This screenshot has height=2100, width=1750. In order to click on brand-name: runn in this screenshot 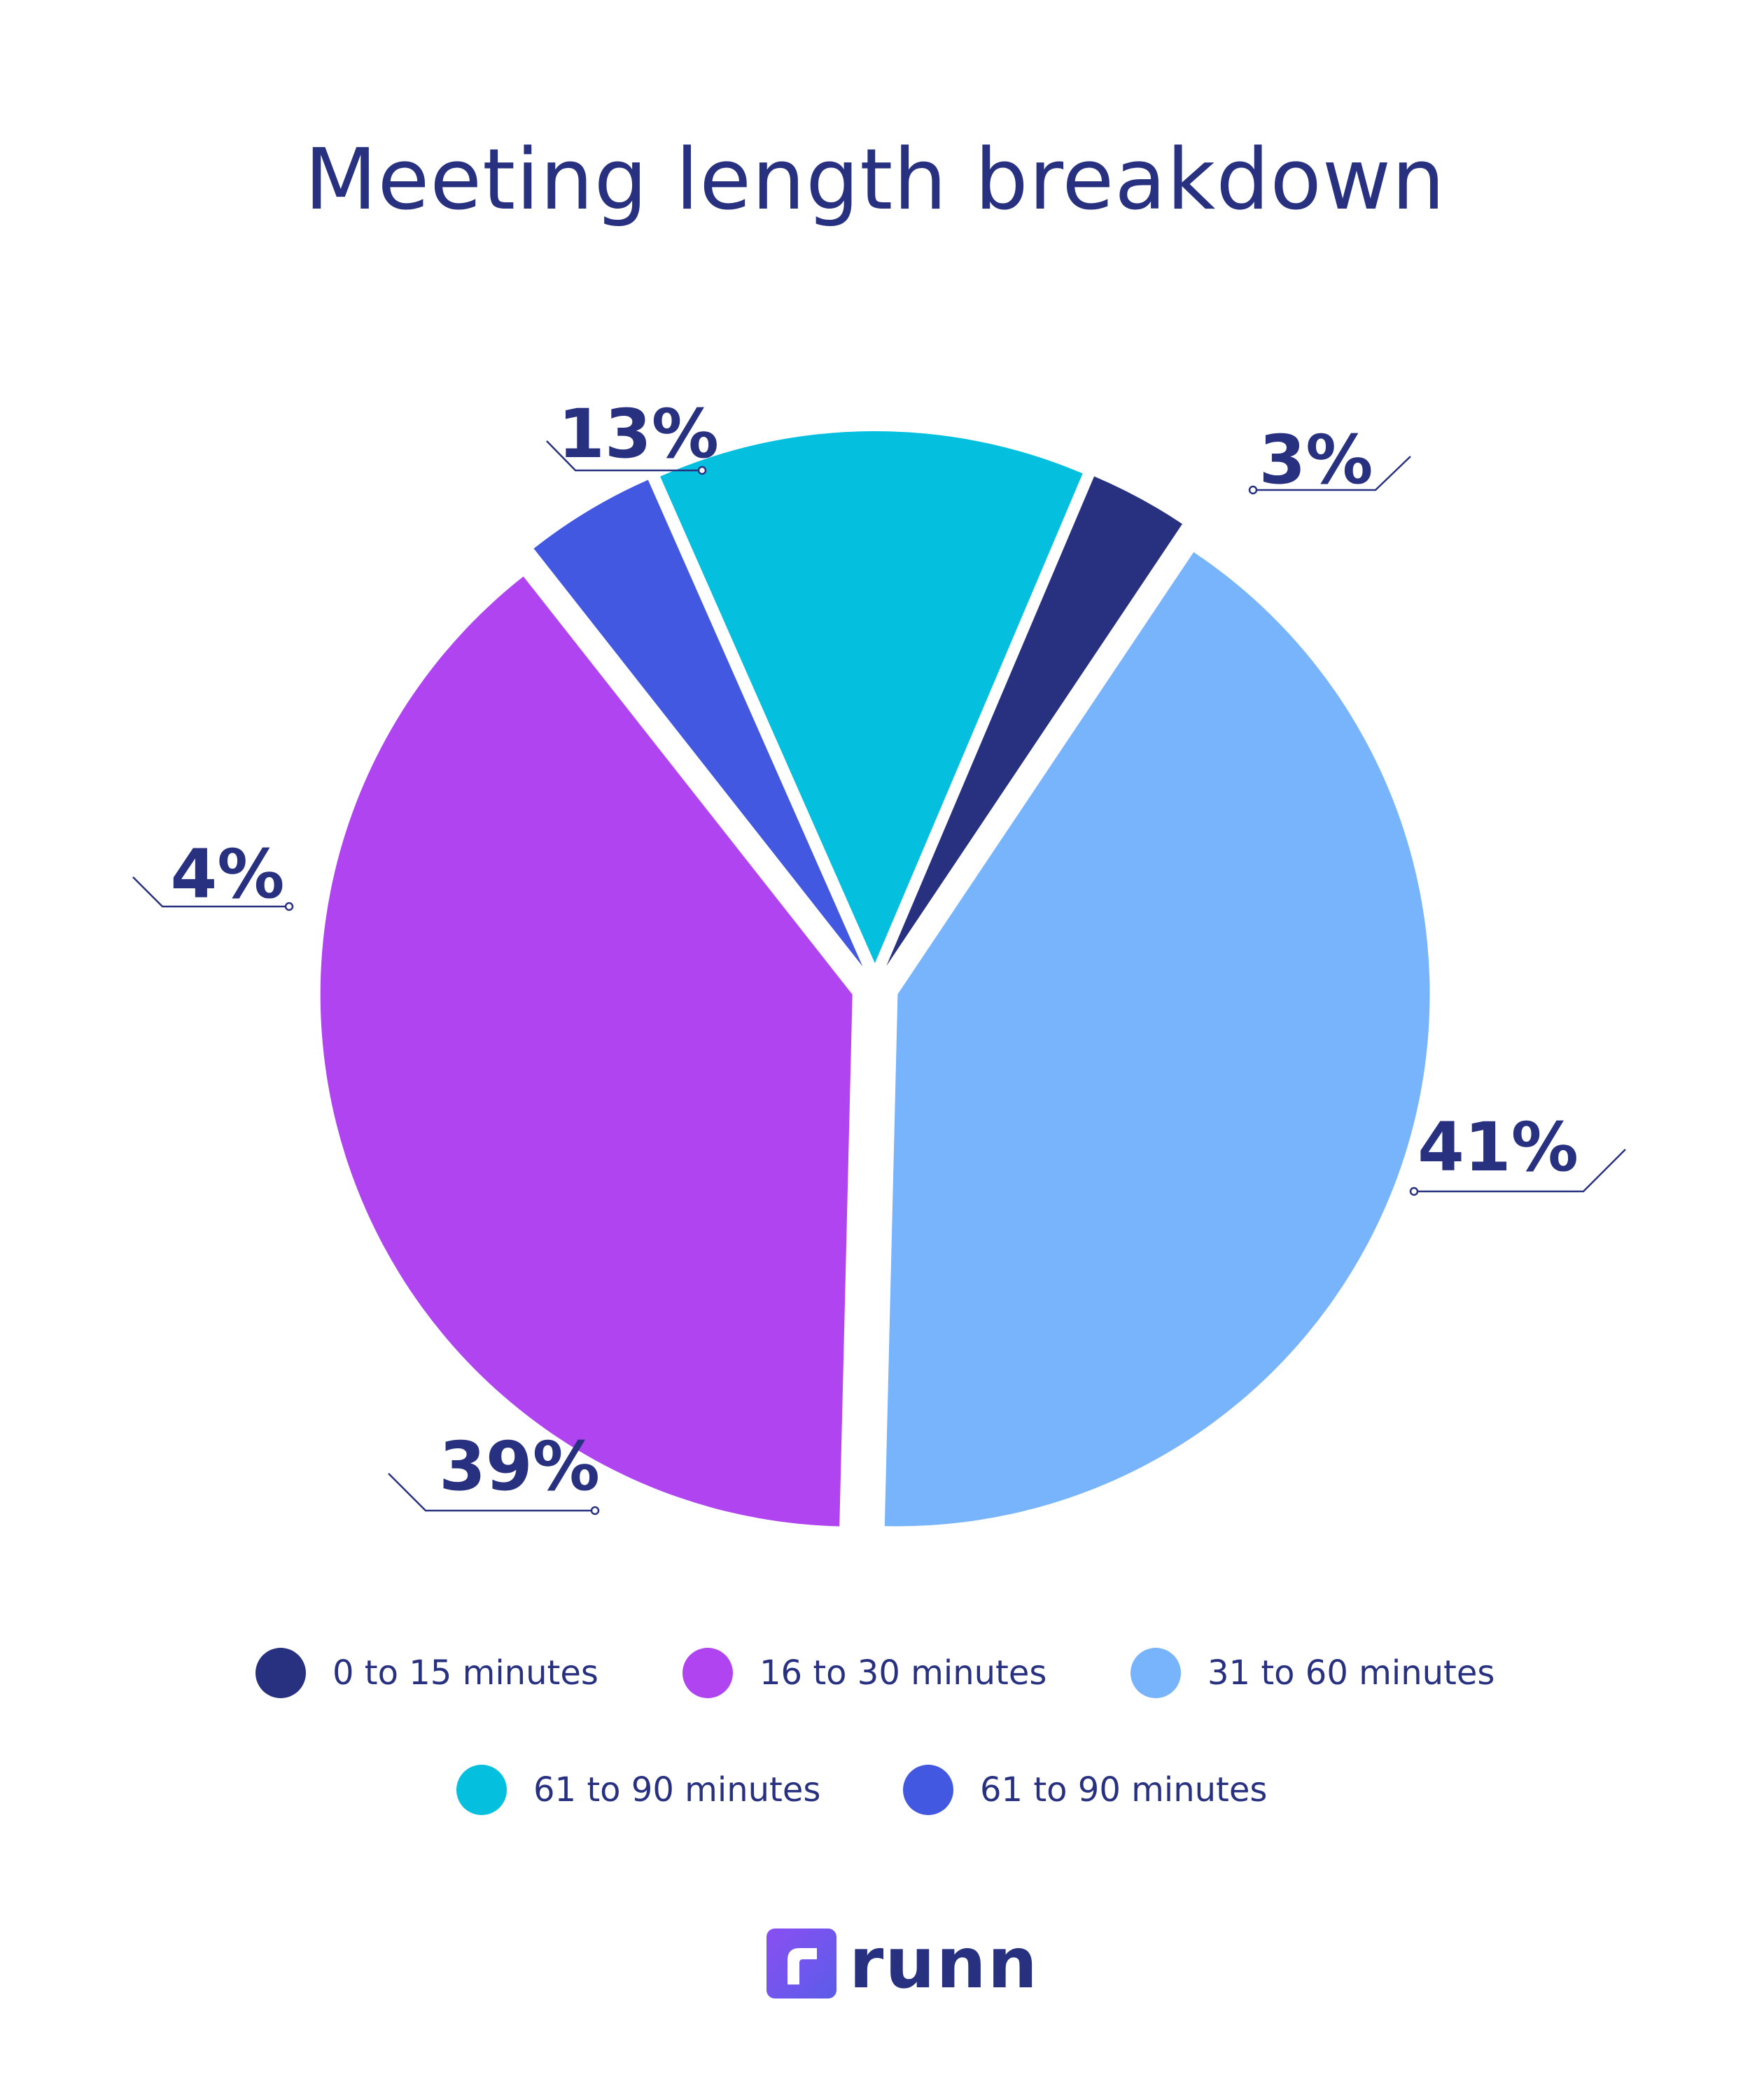, I will do `click(944, 1963)`.